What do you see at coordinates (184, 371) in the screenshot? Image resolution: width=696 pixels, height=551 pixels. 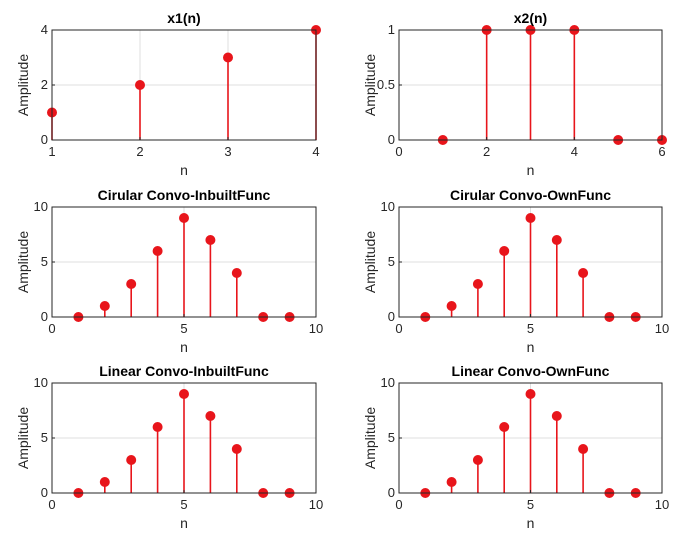 I see `subplot-title: Linear Convo-InbuiltFunc` at bounding box center [184, 371].